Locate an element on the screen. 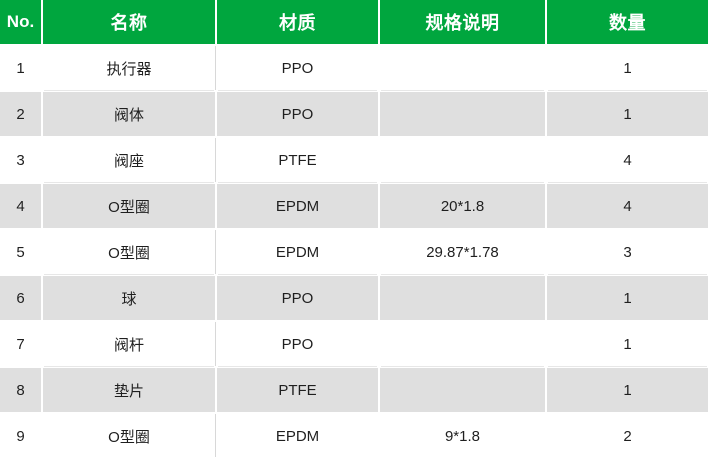 The image size is (708, 457). cell-name-row4: O型圈 is located at coordinates (129, 206).